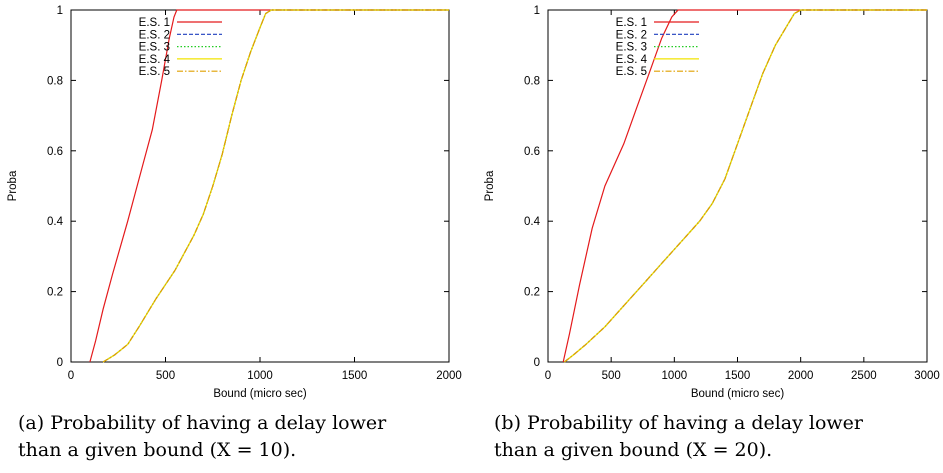 The width and height of the screenshot is (943, 473). What do you see at coordinates (490, 185) in the screenshot?
I see `chart-b-y-axis-label: Proba` at bounding box center [490, 185].